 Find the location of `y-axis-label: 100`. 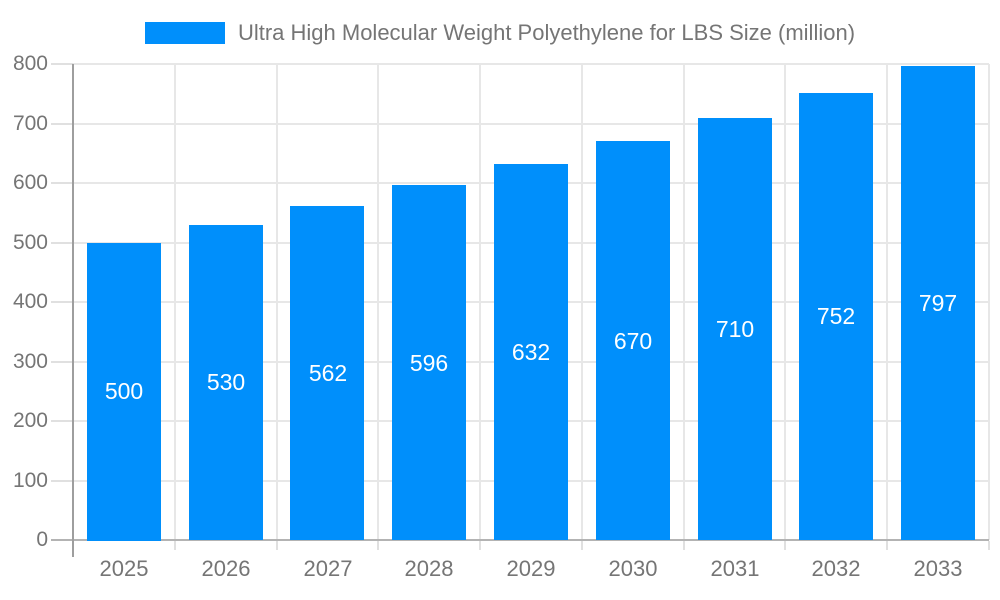

y-axis-label: 100 is located at coordinates (30, 480).